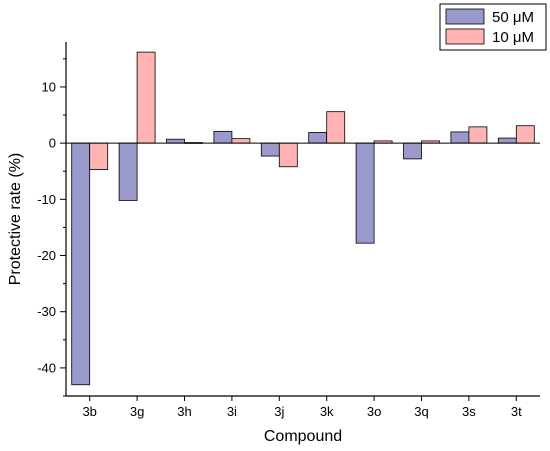 Image resolution: width=550 pixels, height=451 pixels. Describe the element at coordinates (137, 411) in the screenshot. I see `x-tick-label-3g: 3g` at that location.